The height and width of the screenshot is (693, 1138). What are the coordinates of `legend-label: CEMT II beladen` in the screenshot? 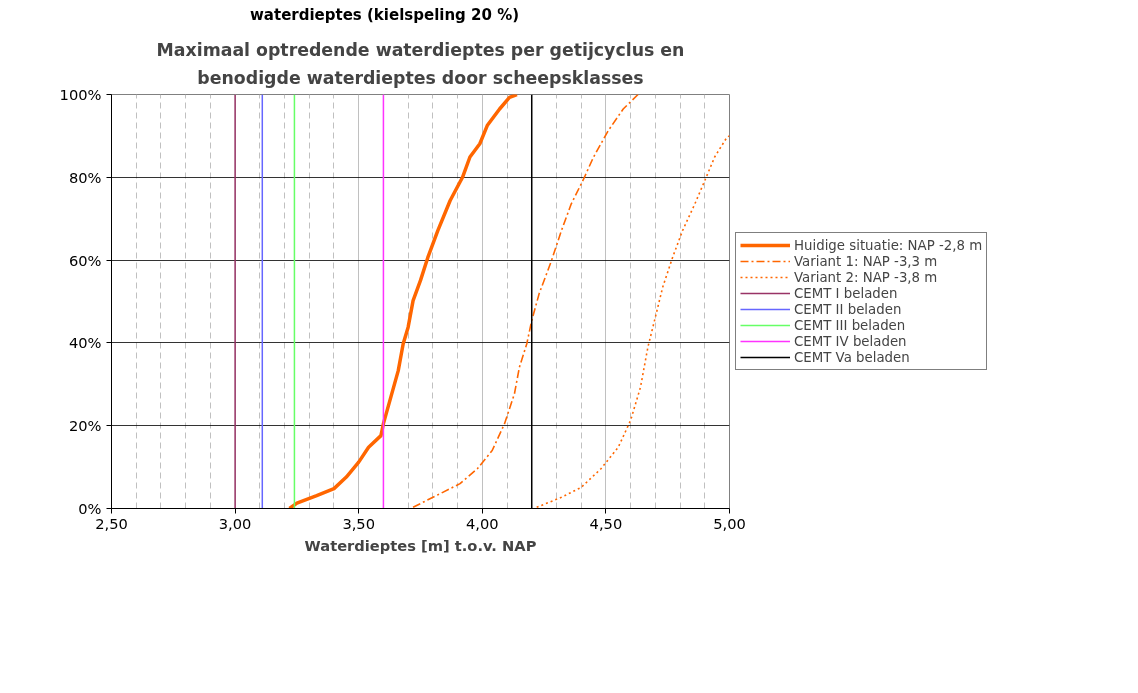 It's located at (848, 309).